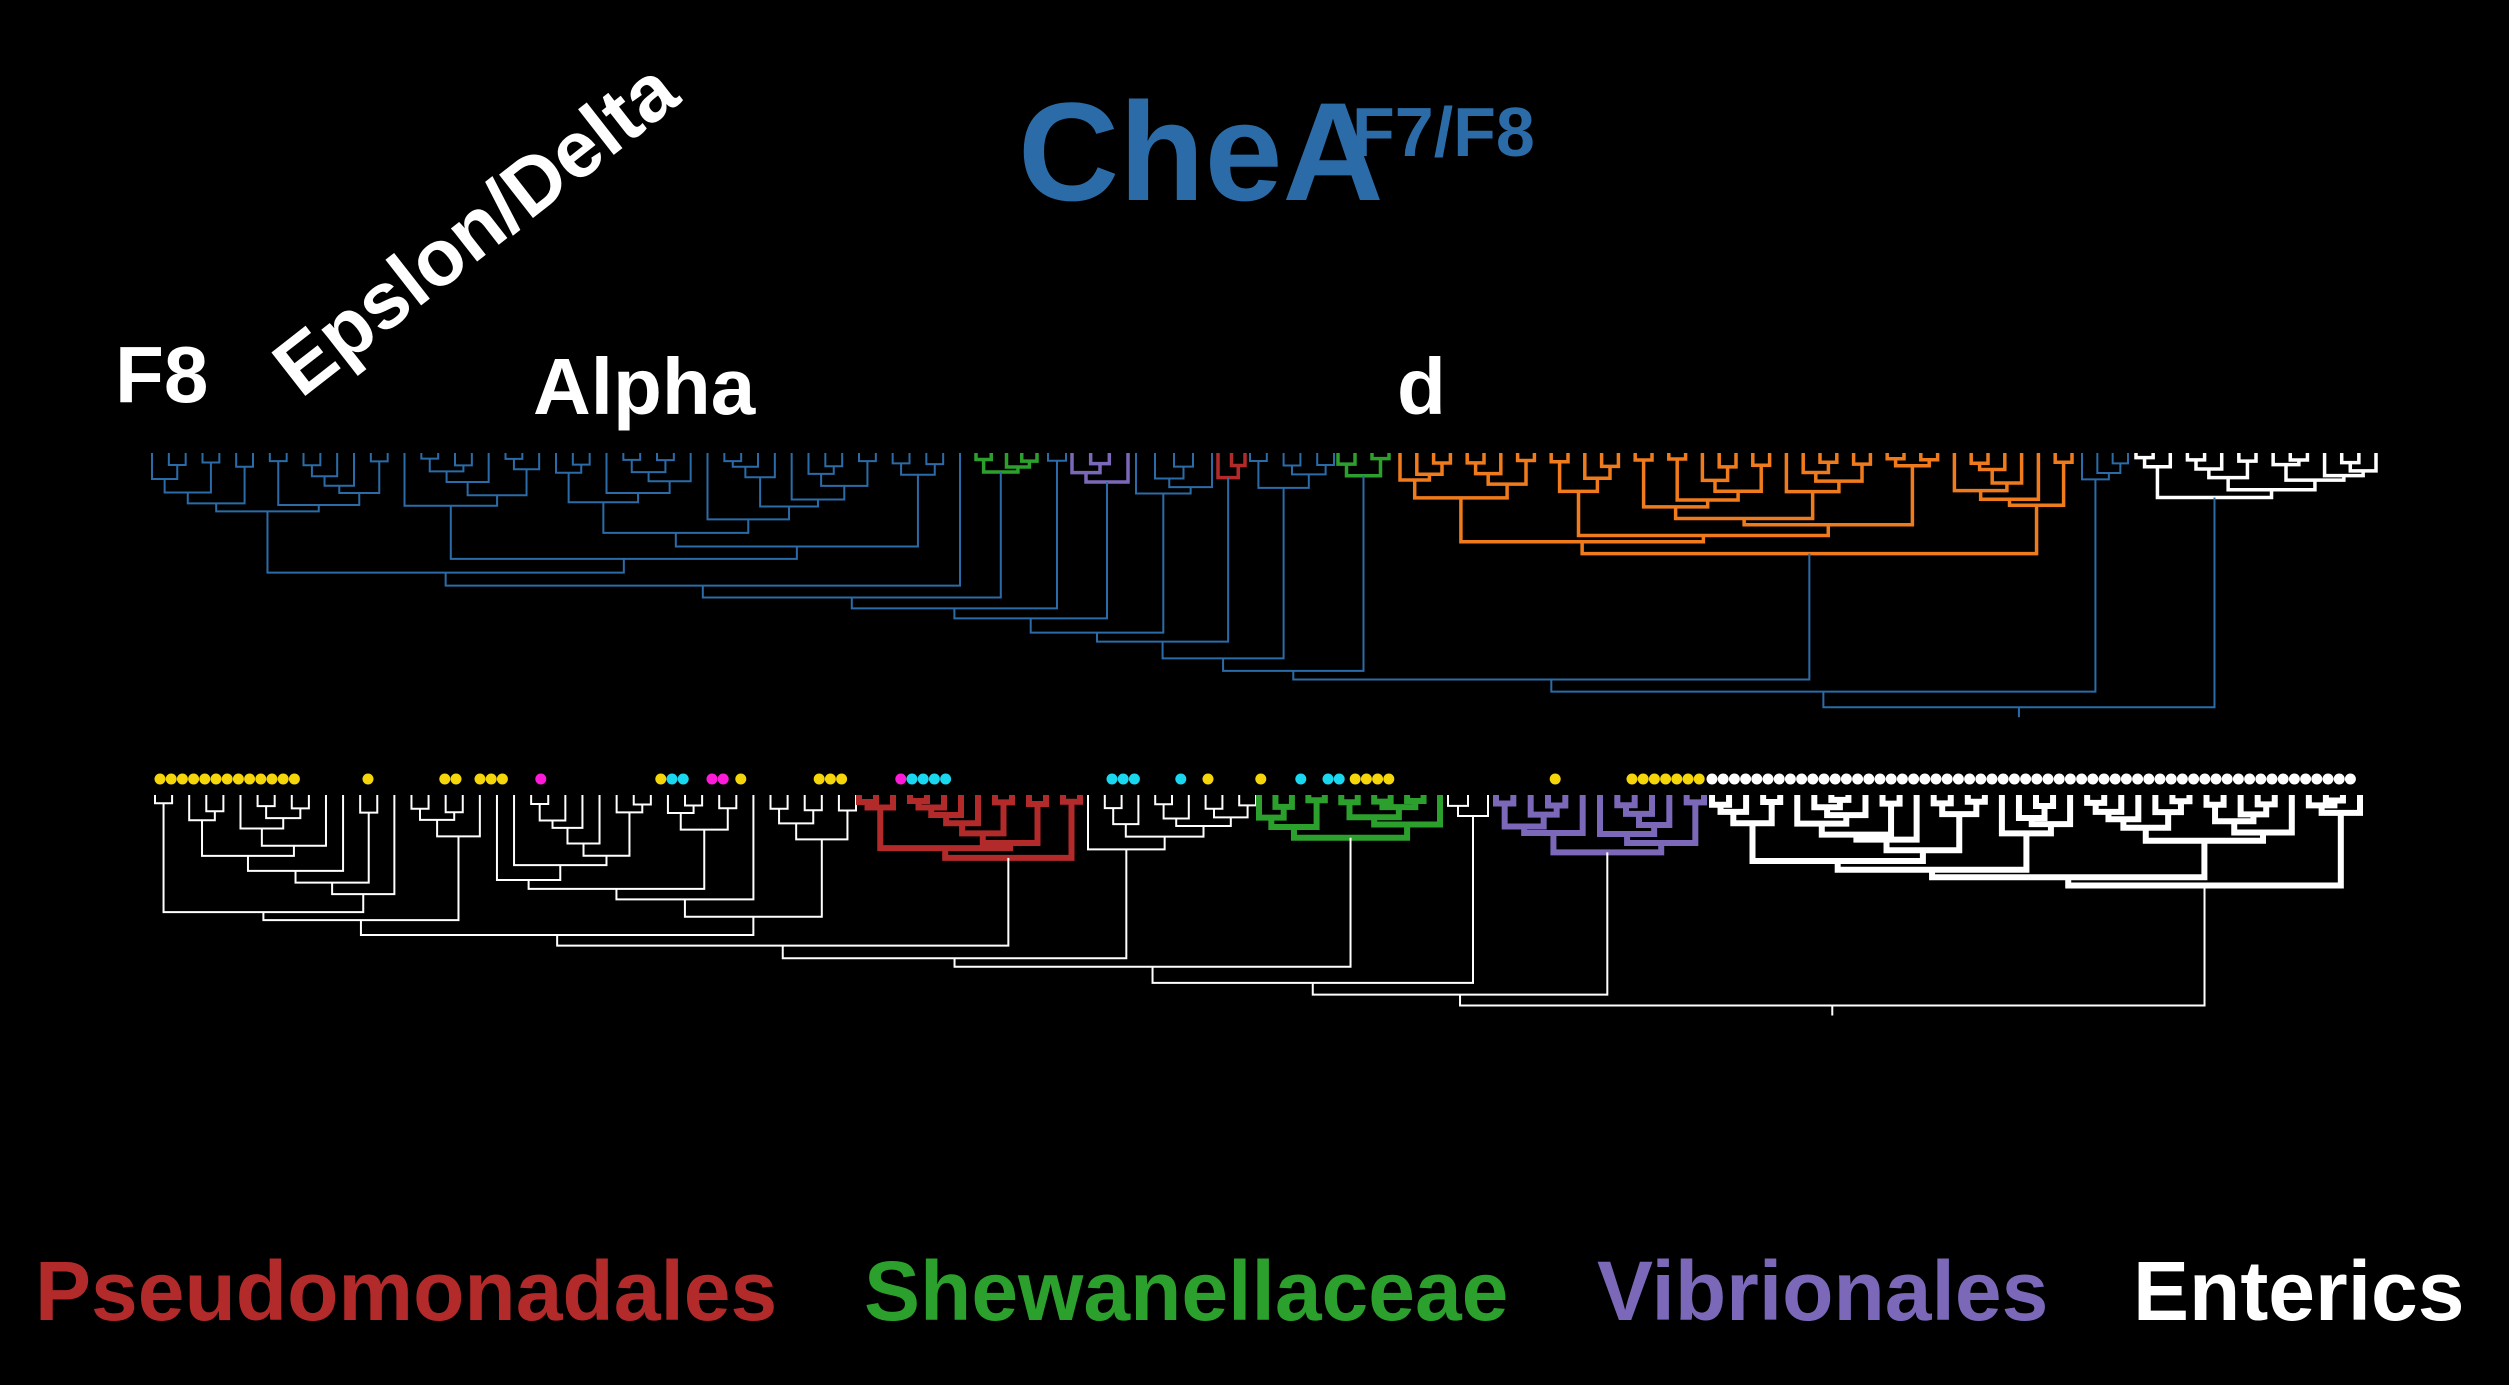 This screenshot has height=1385, width=2509. Describe the element at coordinates (1186, 1291) in the screenshot. I see `legend-entry: Shewanellaceae` at that location.